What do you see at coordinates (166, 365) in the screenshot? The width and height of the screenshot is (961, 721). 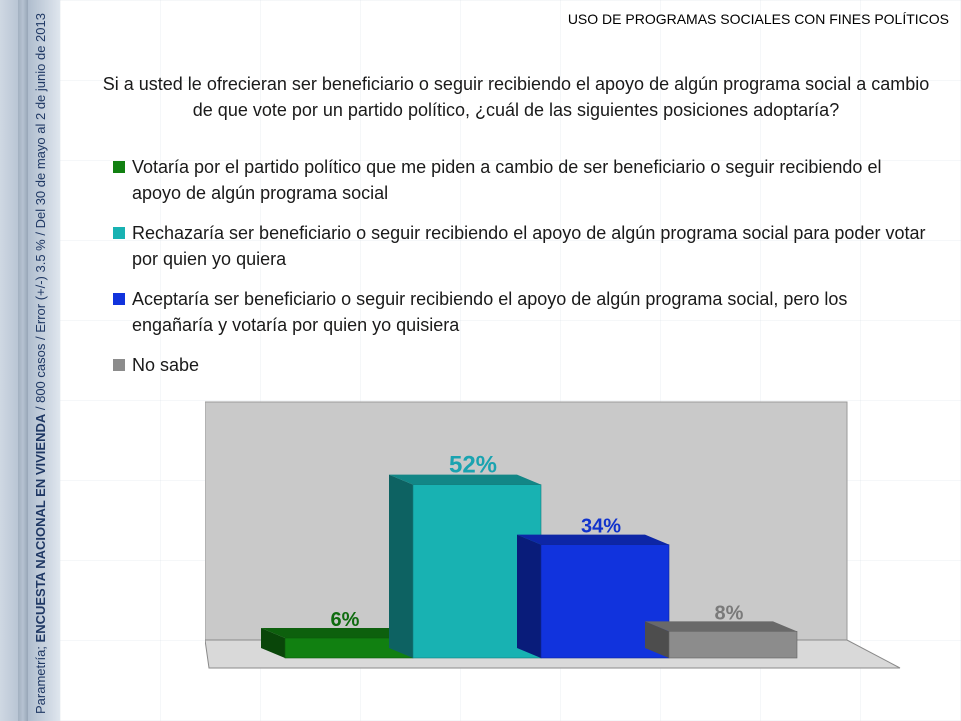 I see `legend-label: No sabe` at bounding box center [166, 365].